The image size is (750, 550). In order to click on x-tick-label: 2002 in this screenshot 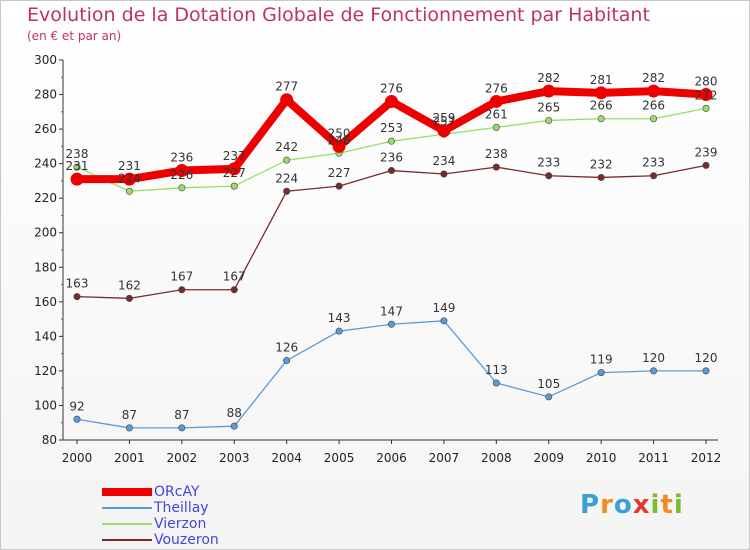, I will do `click(182, 458)`.